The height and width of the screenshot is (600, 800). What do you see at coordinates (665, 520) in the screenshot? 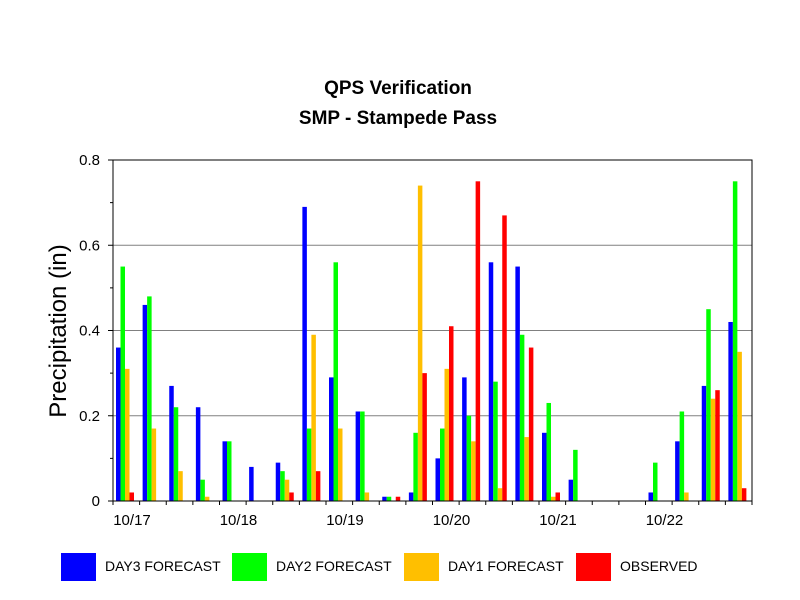
I see `x-date-label: 10/22` at bounding box center [665, 520].